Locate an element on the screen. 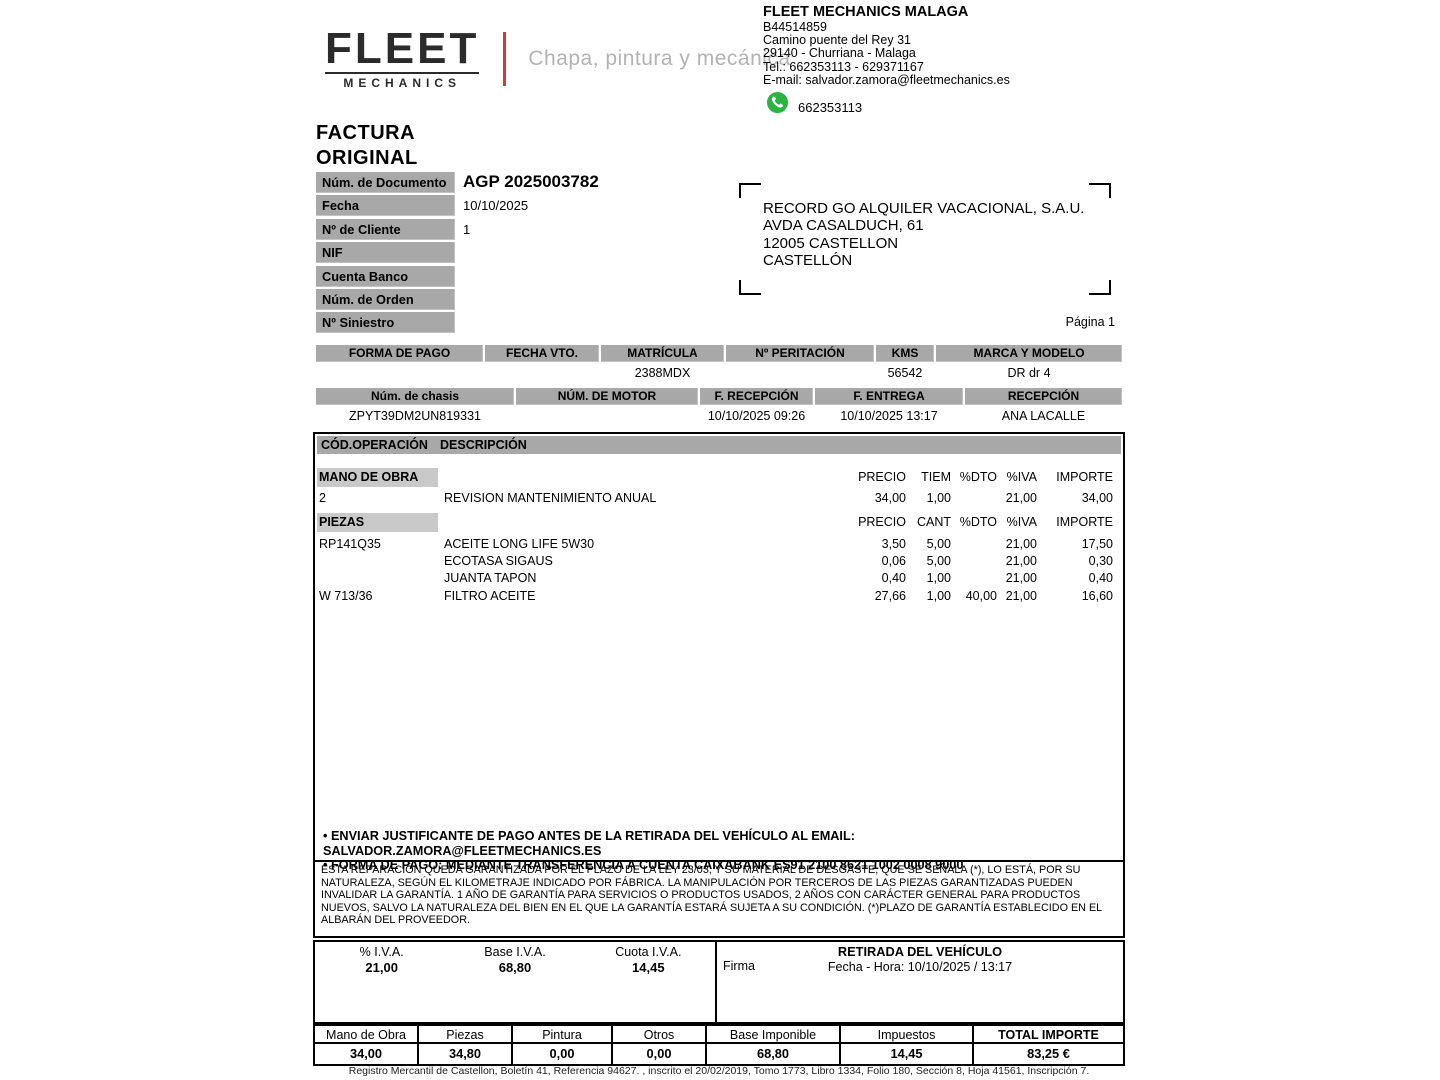  item-price: 0,40 is located at coordinates (893, 578).